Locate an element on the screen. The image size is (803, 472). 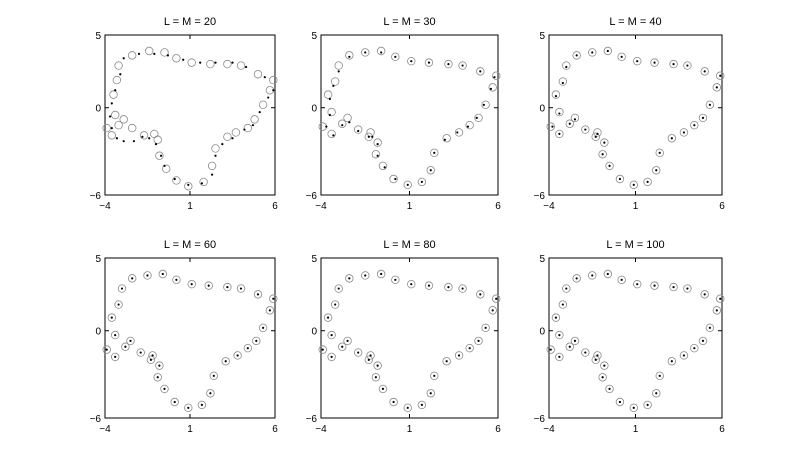
chart-title: L = M = 40 is located at coordinates (635, 22).